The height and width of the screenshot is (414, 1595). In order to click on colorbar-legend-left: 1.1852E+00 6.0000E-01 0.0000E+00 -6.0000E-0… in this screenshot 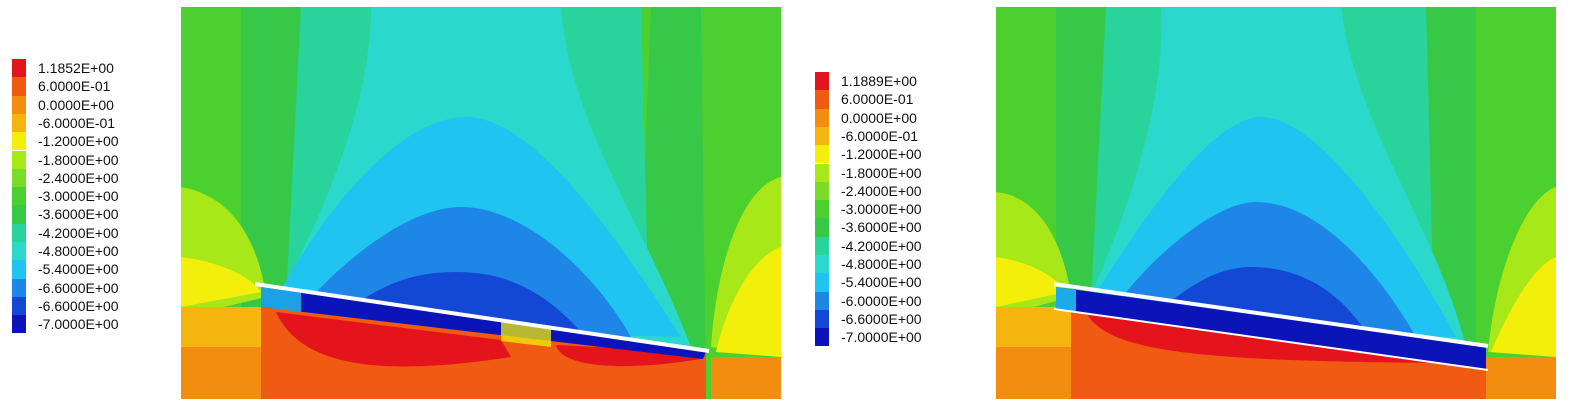, I will do `click(87, 199)`.